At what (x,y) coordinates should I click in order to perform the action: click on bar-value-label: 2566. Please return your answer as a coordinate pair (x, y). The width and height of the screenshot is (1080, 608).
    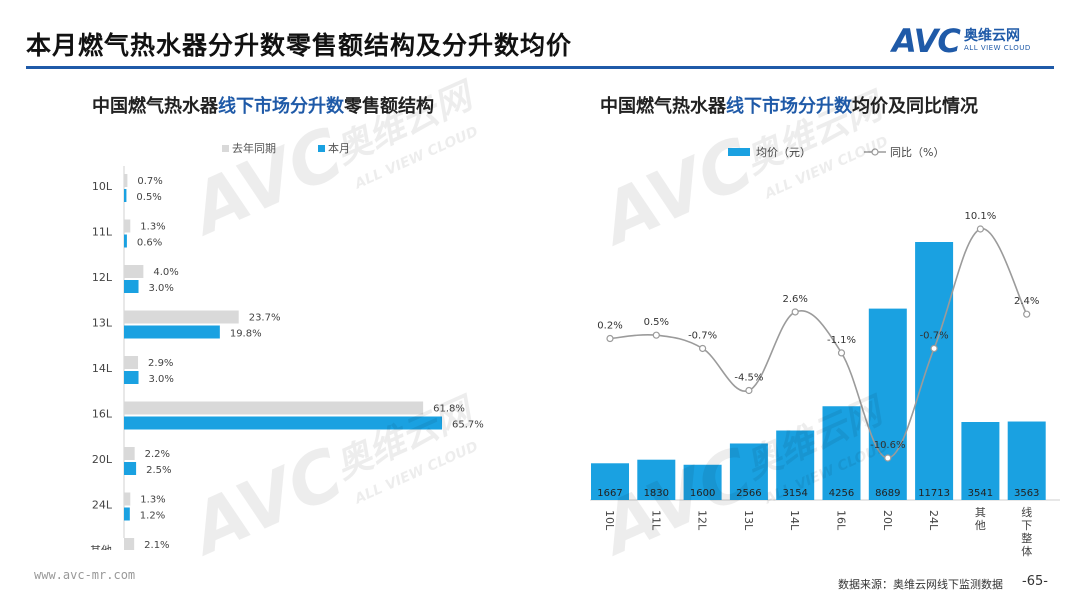
    Looking at the image, I should click on (748, 493).